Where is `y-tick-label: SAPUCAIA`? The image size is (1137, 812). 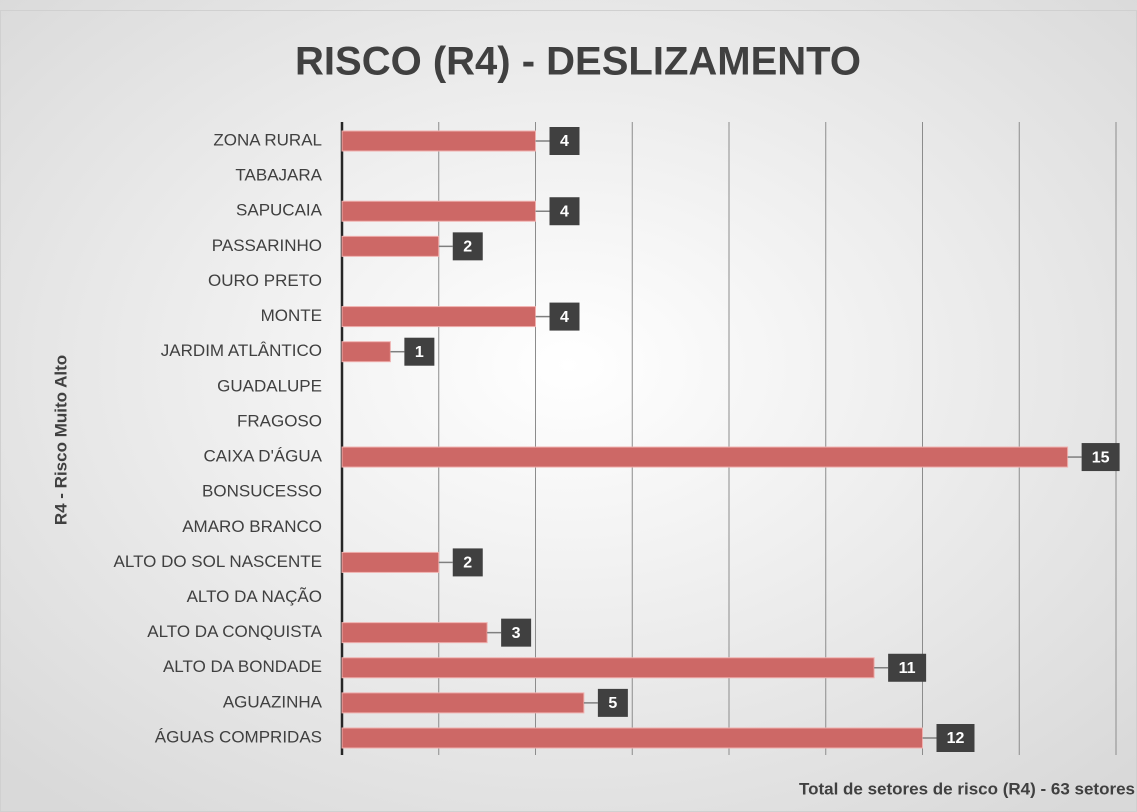
y-tick-label: SAPUCAIA is located at coordinates (279, 210).